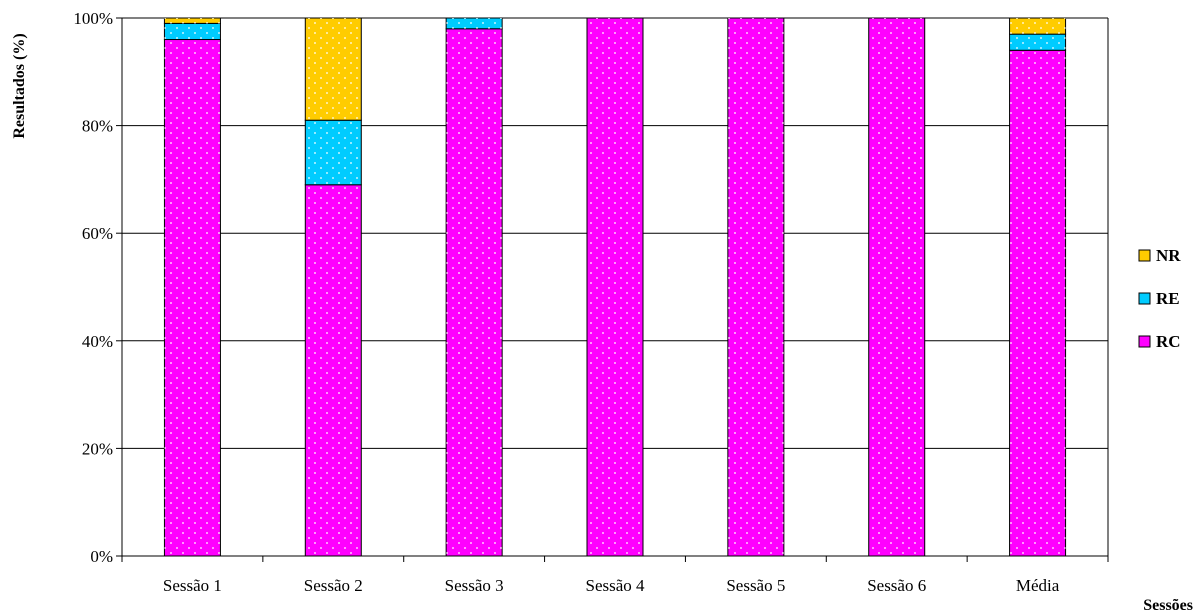 This screenshot has height=613, width=1202. What do you see at coordinates (1144, 341) in the screenshot?
I see `legend-swatch-rc` at bounding box center [1144, 341].